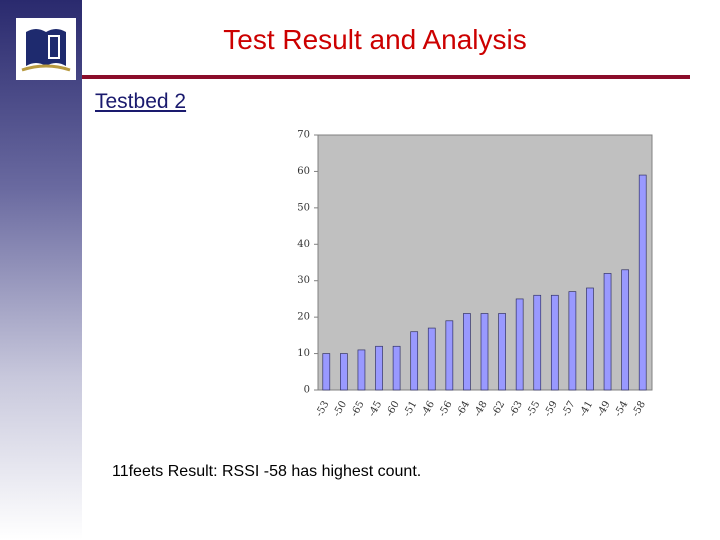 The image size is (720, 540). Describe the element at coordinates (516, 408) in the screenshot. I see `x-tick-label: -63` at that location.